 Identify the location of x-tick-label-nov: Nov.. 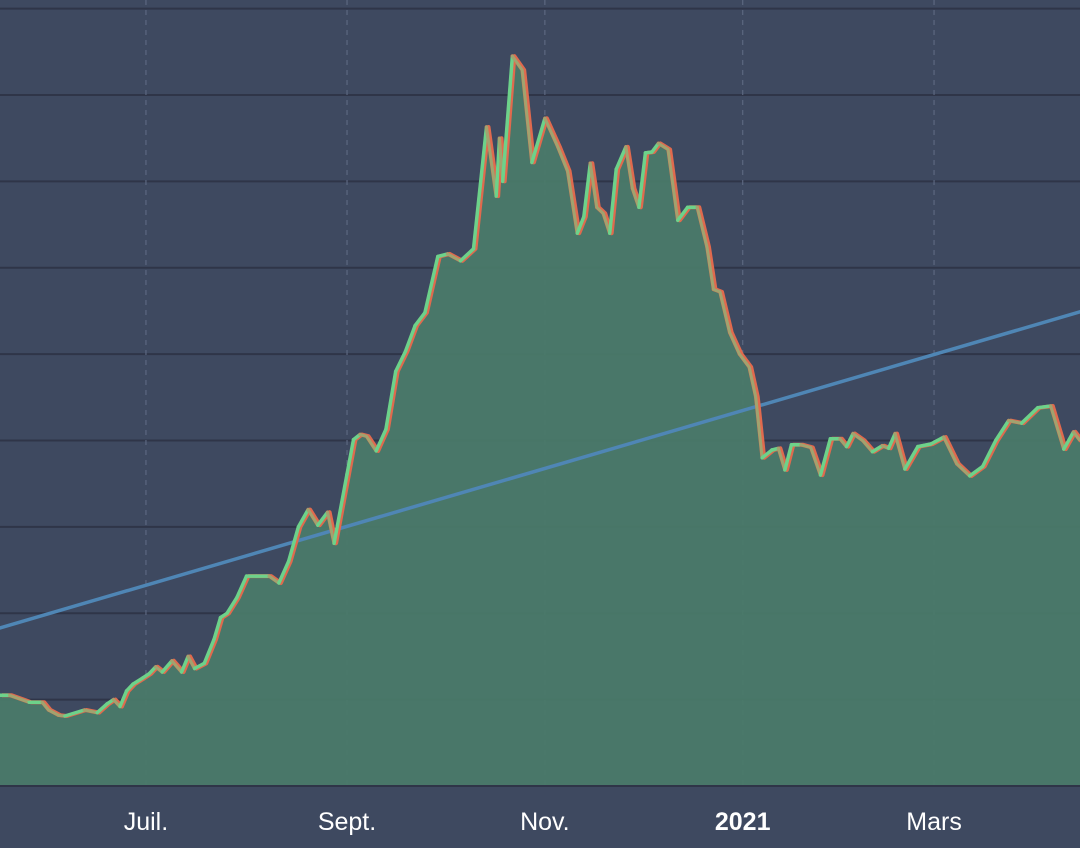
(545, 822).